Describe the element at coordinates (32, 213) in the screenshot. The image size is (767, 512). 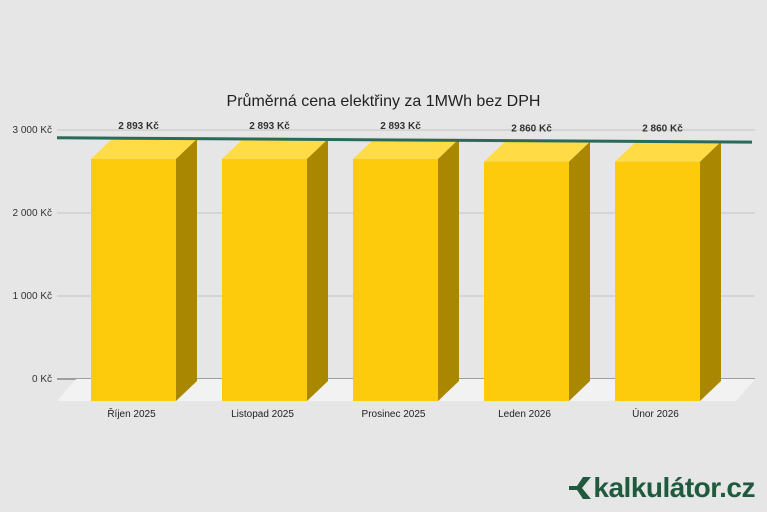
I see `y-tick-label: 2 000 Kč` at that location.